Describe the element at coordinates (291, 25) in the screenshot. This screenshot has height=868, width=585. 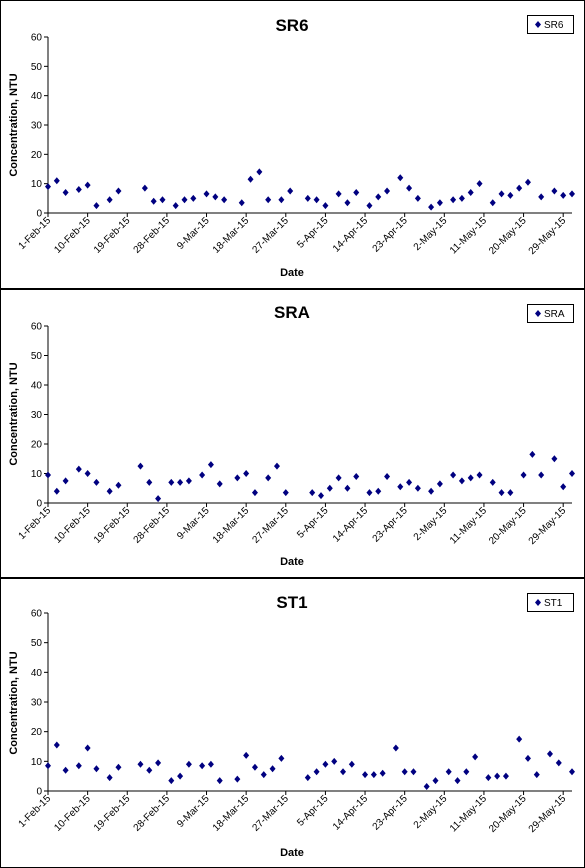
I see `chart-title: SR6` at that location.